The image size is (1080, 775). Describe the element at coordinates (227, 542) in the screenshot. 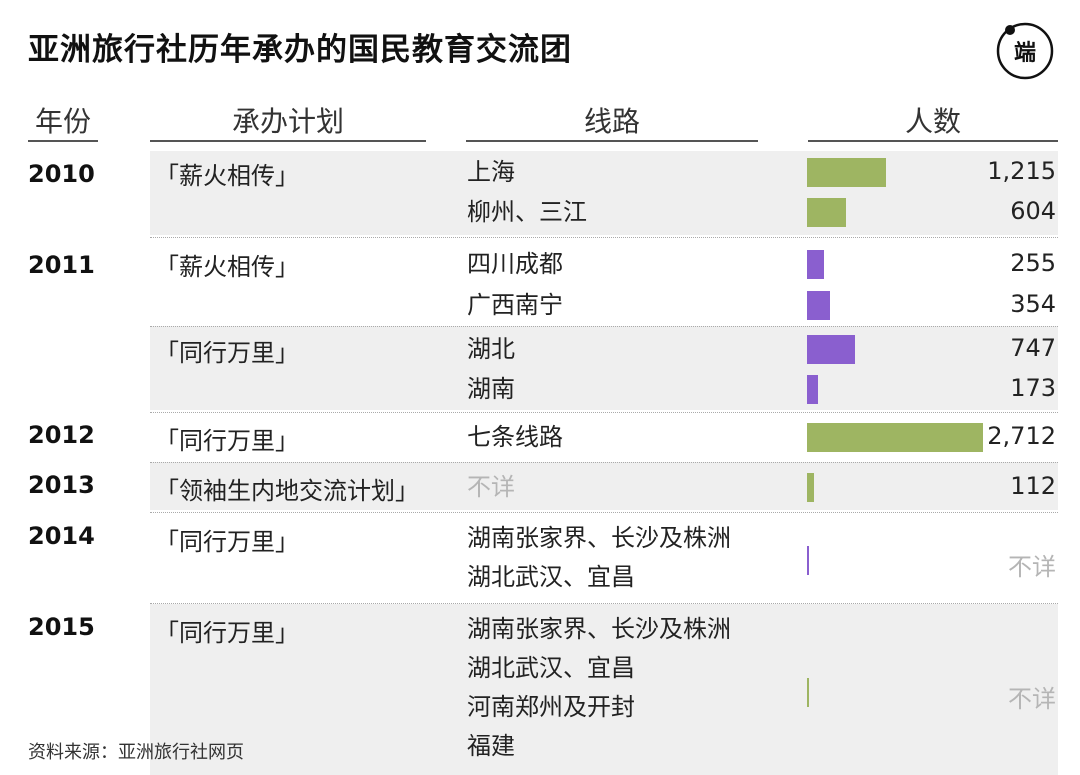

I see `plan-2014: 「同行万里」` at that location.